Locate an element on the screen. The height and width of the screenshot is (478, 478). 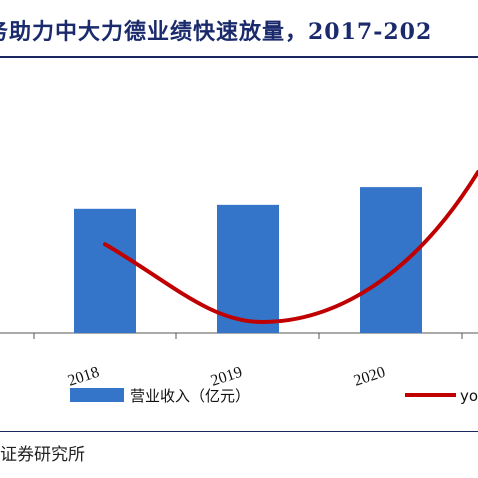
source-rule is located at coordinates (239, 431).